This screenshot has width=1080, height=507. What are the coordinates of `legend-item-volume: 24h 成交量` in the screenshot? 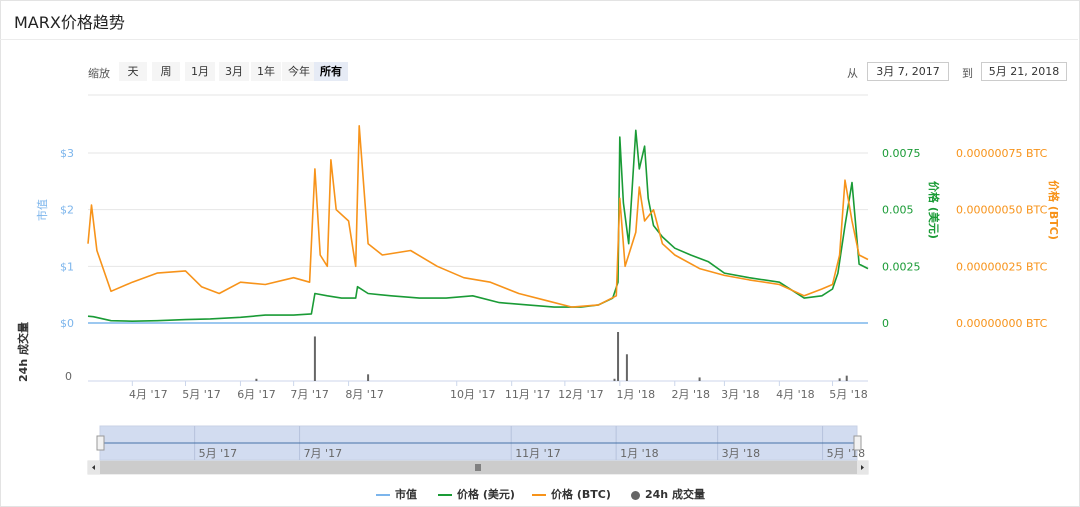 It's located at (668, 494).